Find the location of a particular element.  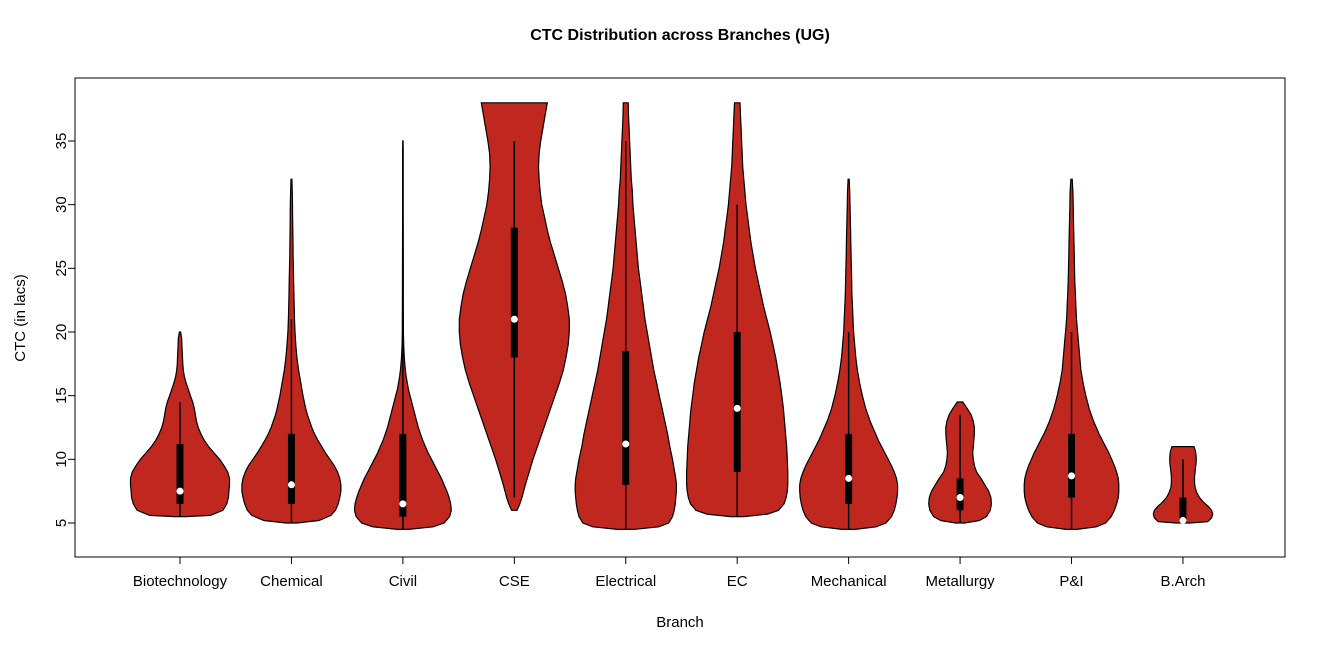

y-tick-label: 15 is located at coordinates (61, 395).